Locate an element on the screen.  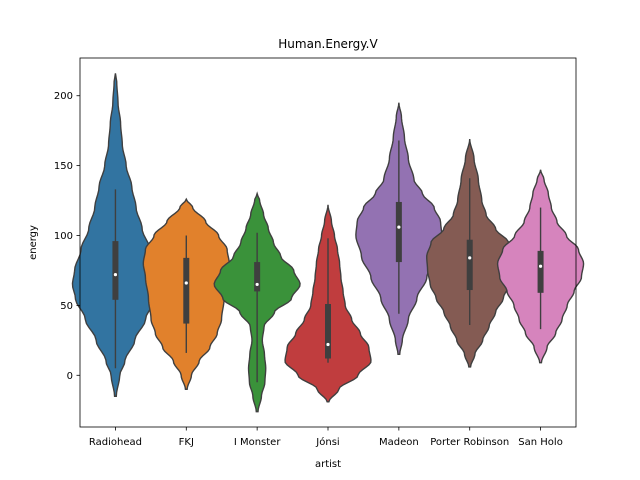
violin-fkj is located at coordinates (186, 293).